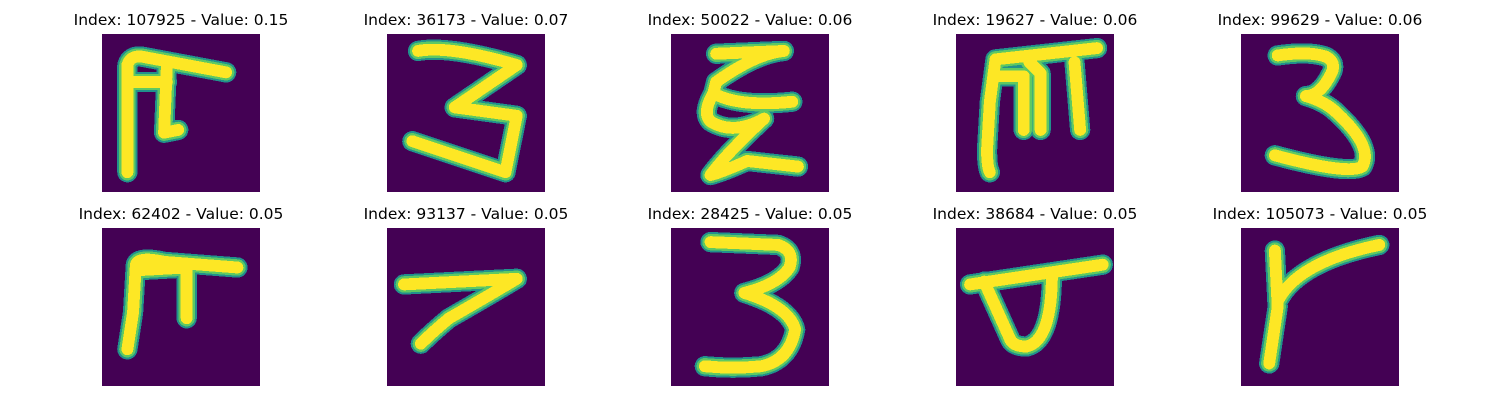 Image resolution: width=1500 pixels, height=400 pixels. Describe the element at coordinates (750, 20) in the screenshot. I see `panel-title: Index: 50022 - Value: 0.06` at that location.